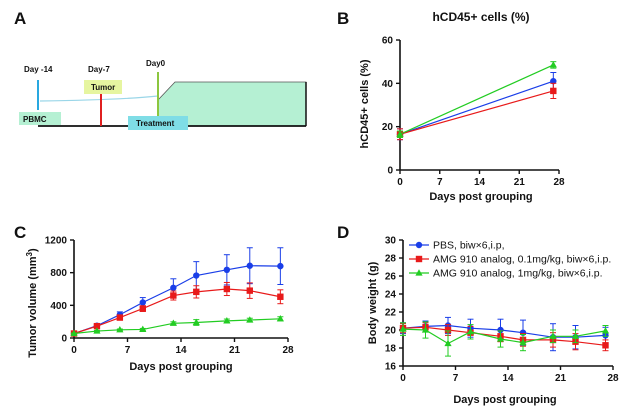  I want to click on event-day-minus-7-label: Day-7, so click(99, 69).